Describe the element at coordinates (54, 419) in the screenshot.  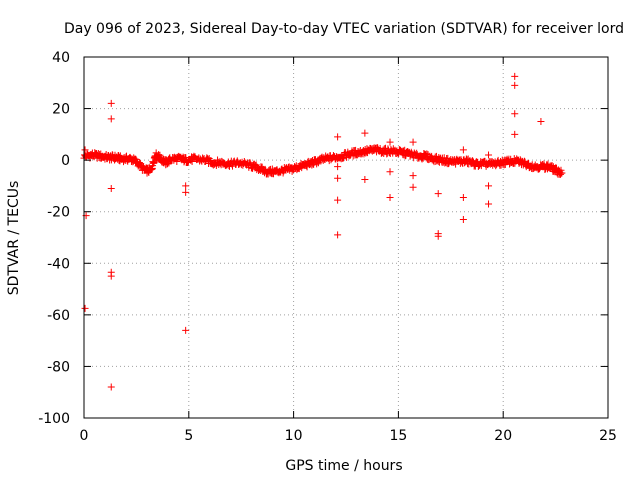
I see `y-tick-label: -100` at that location.